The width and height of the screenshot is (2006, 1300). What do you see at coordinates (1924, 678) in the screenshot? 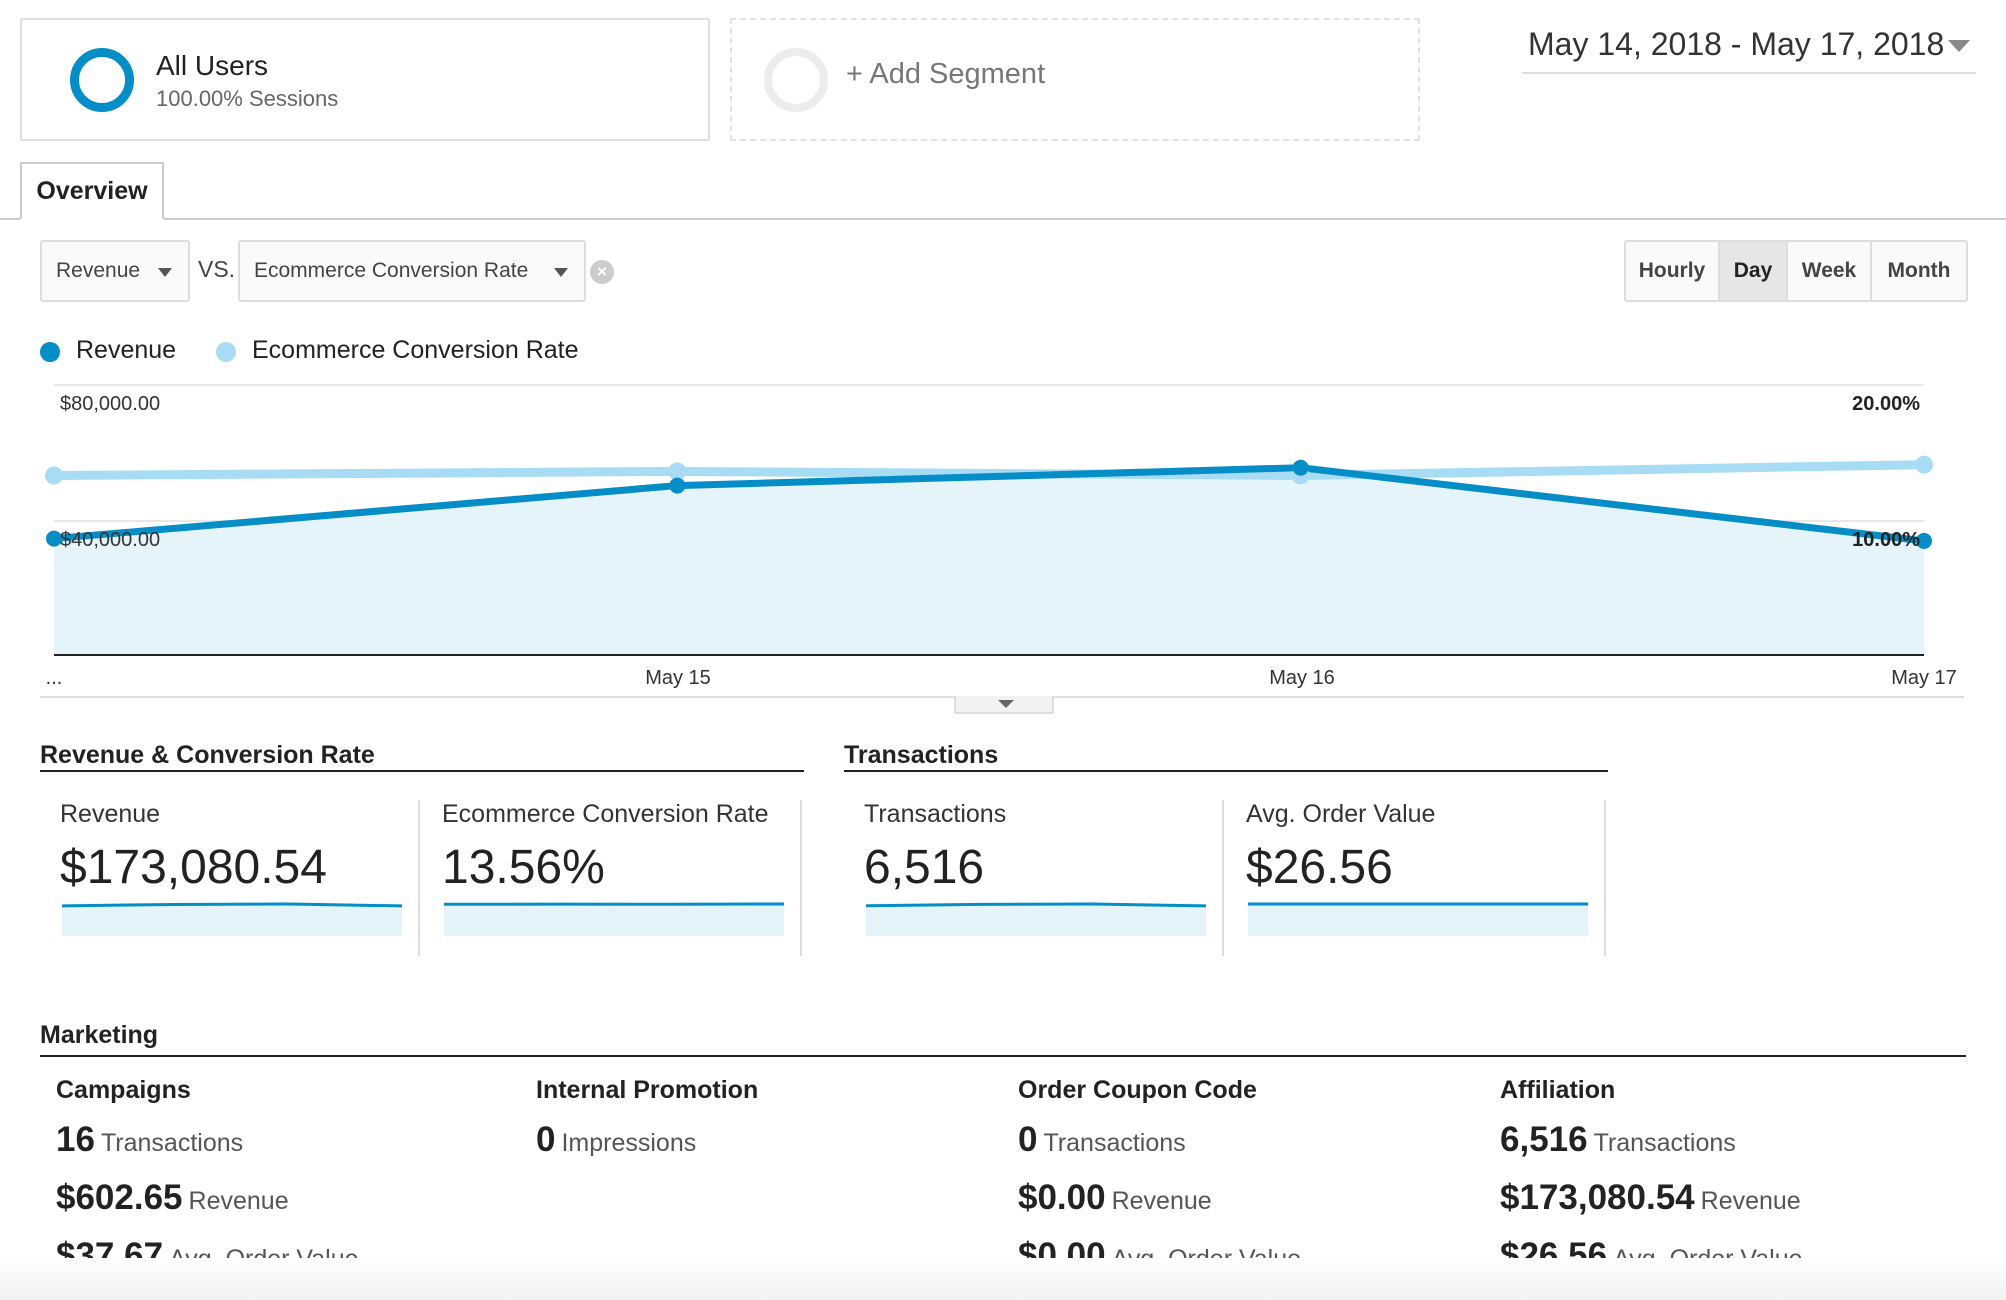
I see `x-tick-3: May 17` at bounding box center [1924, 678].